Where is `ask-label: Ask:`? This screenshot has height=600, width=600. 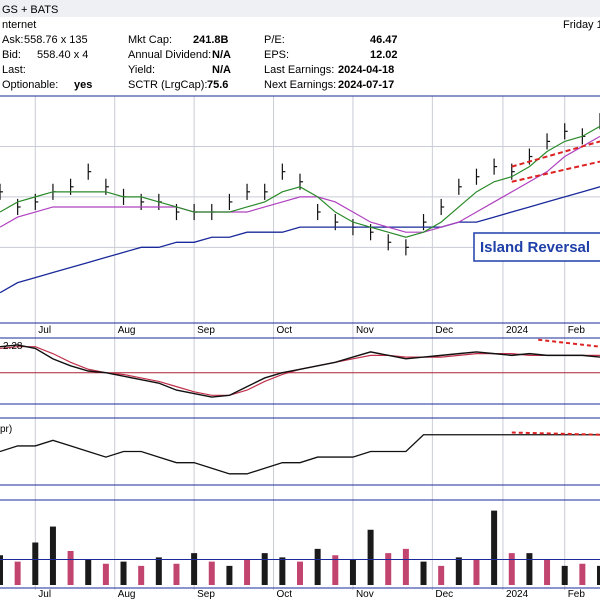 ask-label: Ask: is located at coordinates (12, 40).